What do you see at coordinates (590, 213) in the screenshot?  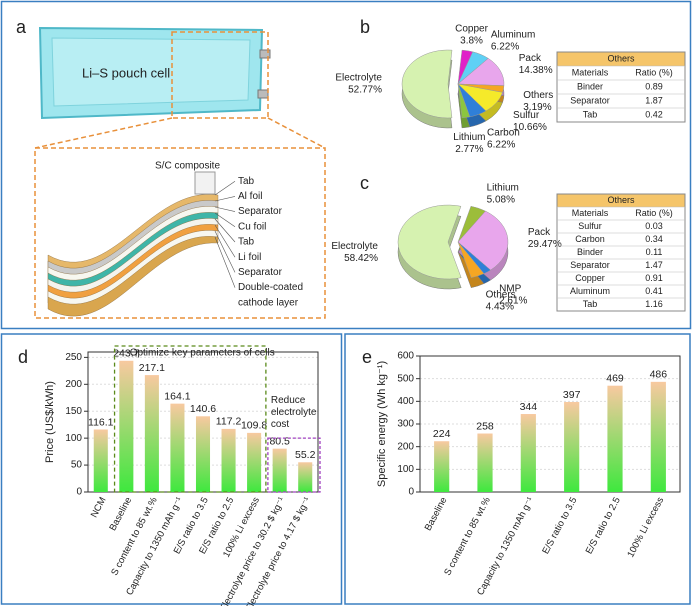 I see `table-column: Materials` at bounding box center [590, 213].